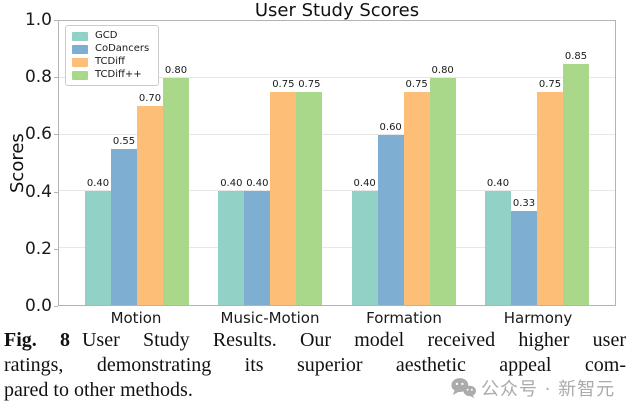 The image size is (630, 416). What do you see at coordinates (38, 306) in the screenshot?
I see `y-tick-label: 0.0` at bounding box center [38, 306].